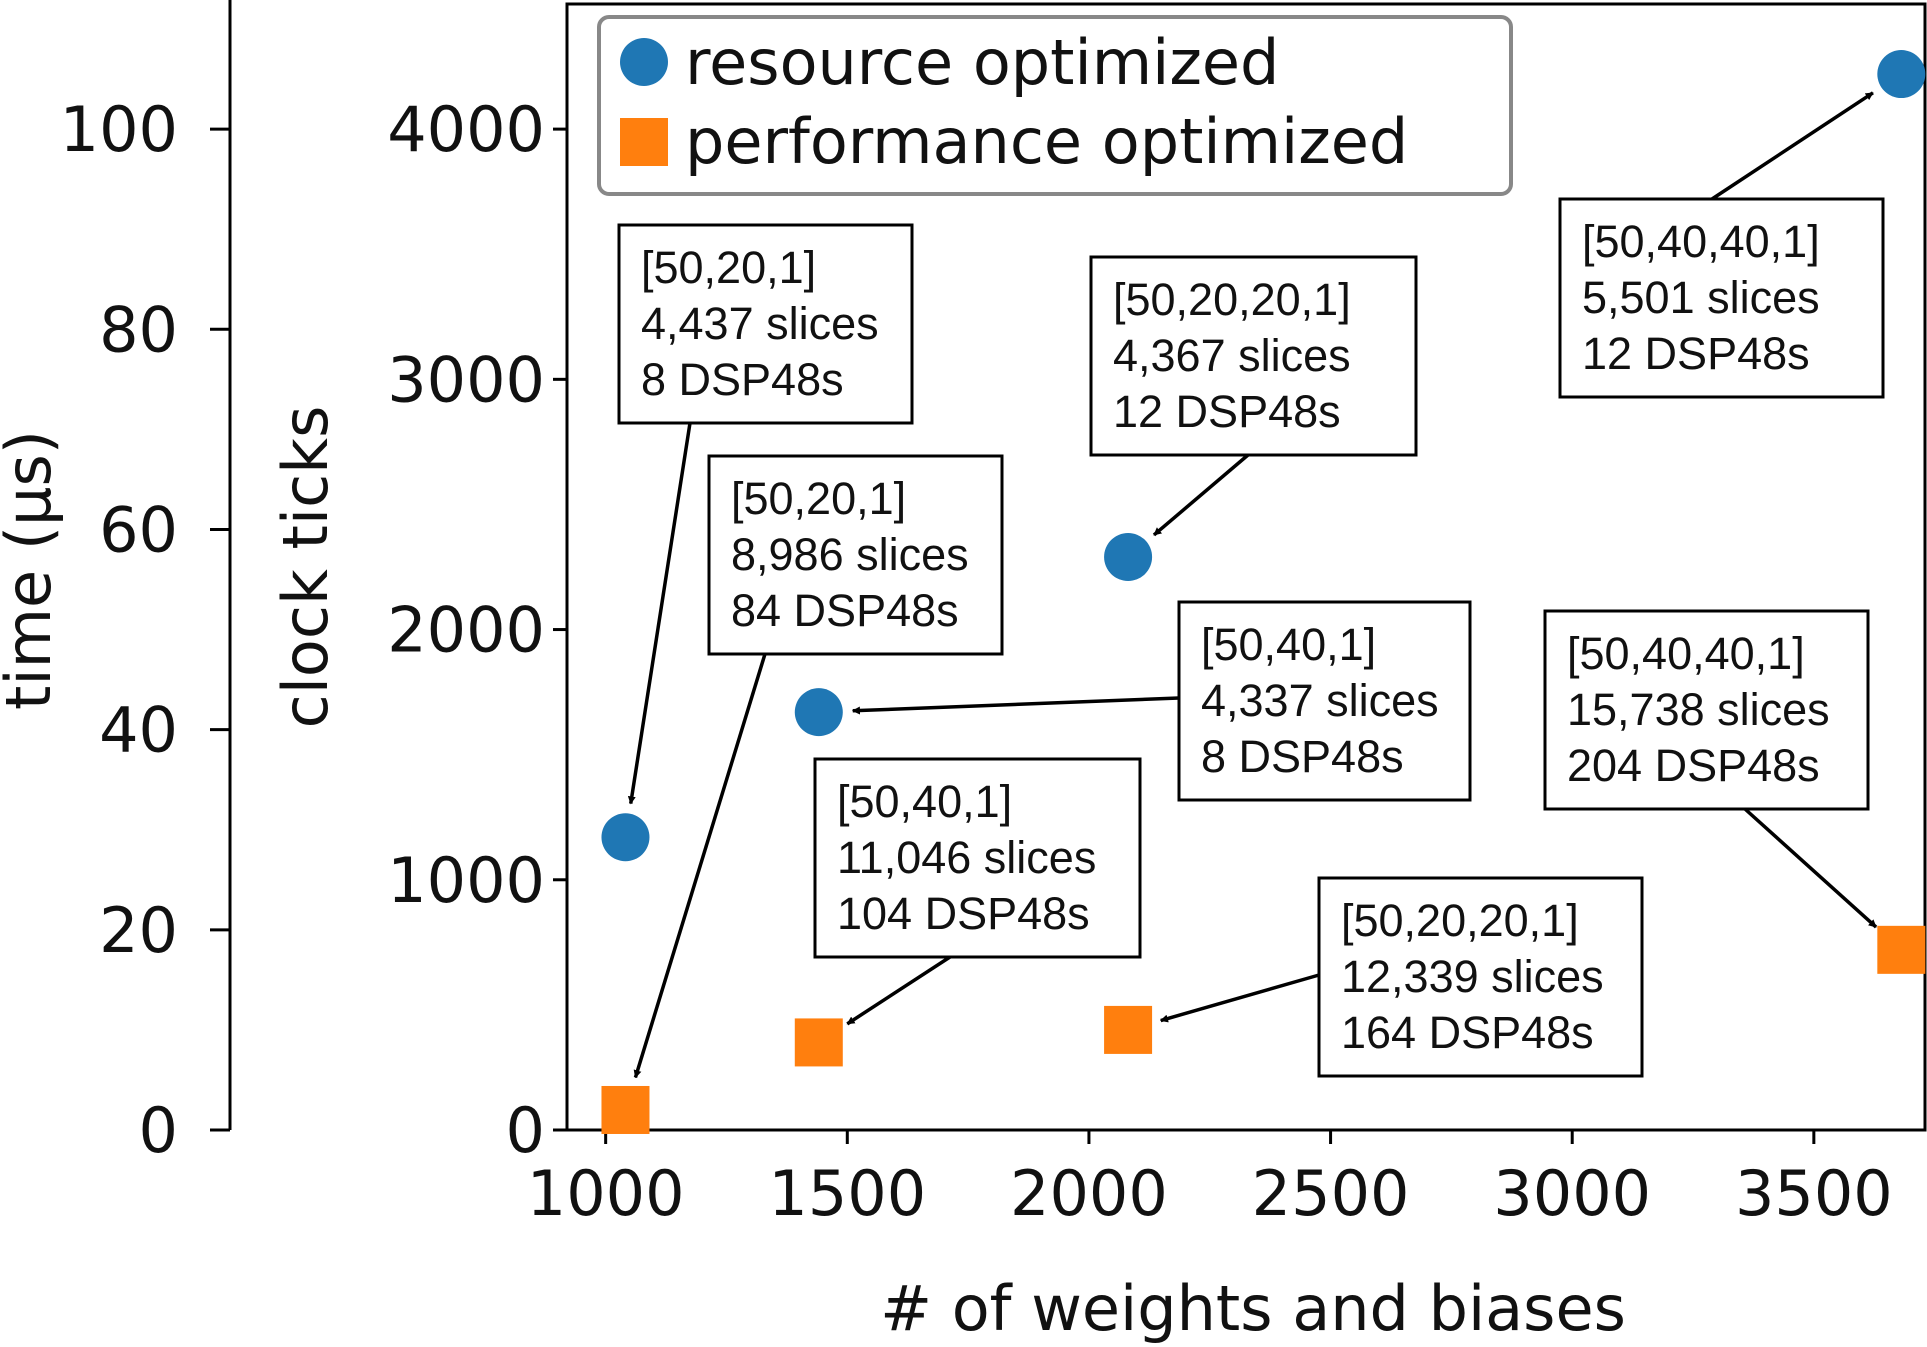 This screenshot has height=1347, width=1927. Describe the element at coordinates (525, 1130) in the screenshot. I see `y-tick-label: 0` at that location.